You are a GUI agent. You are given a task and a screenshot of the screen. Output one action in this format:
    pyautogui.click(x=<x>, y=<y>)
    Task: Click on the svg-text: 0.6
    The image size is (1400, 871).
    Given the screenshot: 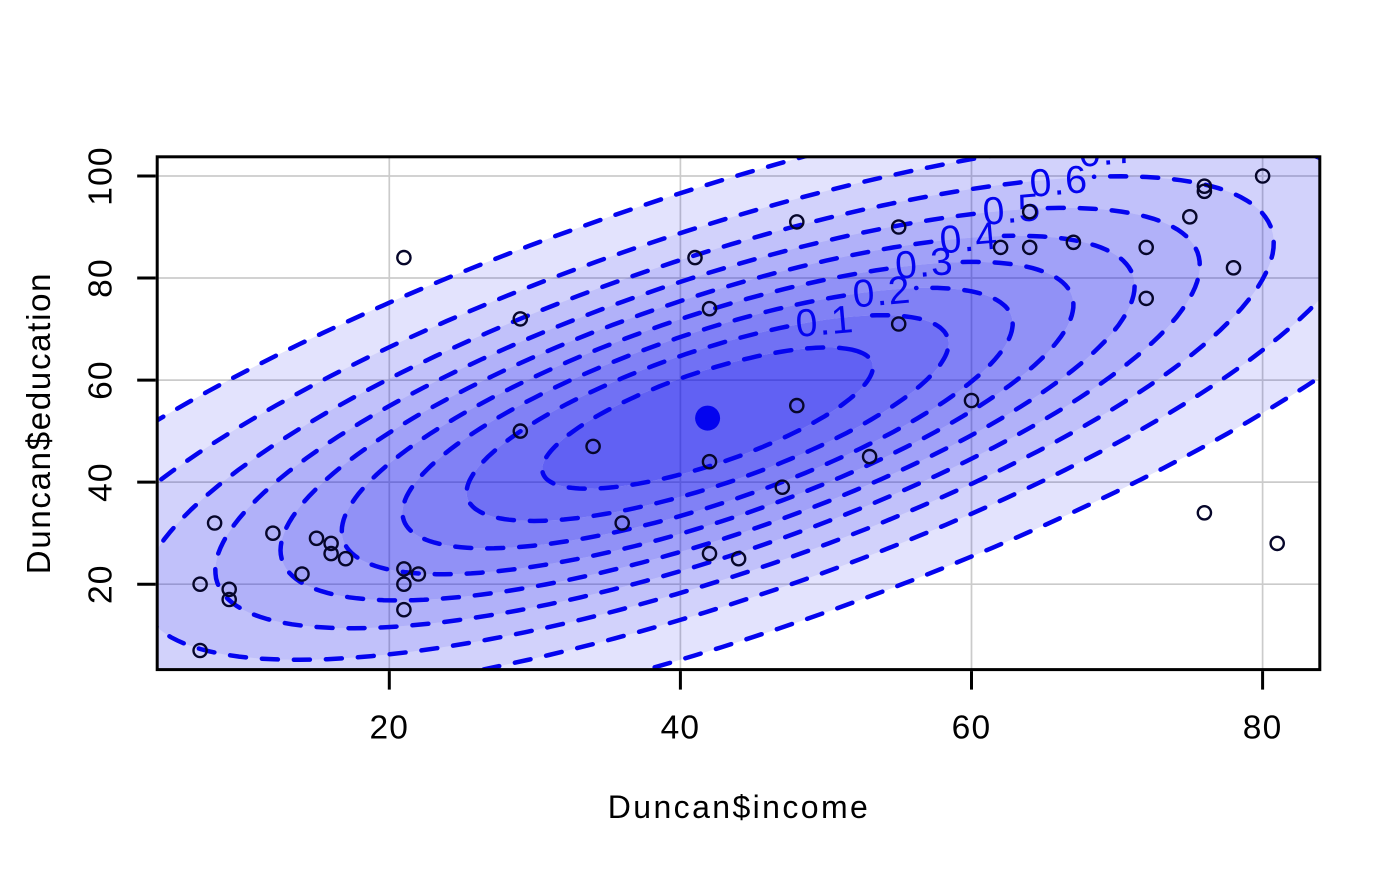 What is the action you would take?
    pyautogui.click(x=1059, y=182)
    